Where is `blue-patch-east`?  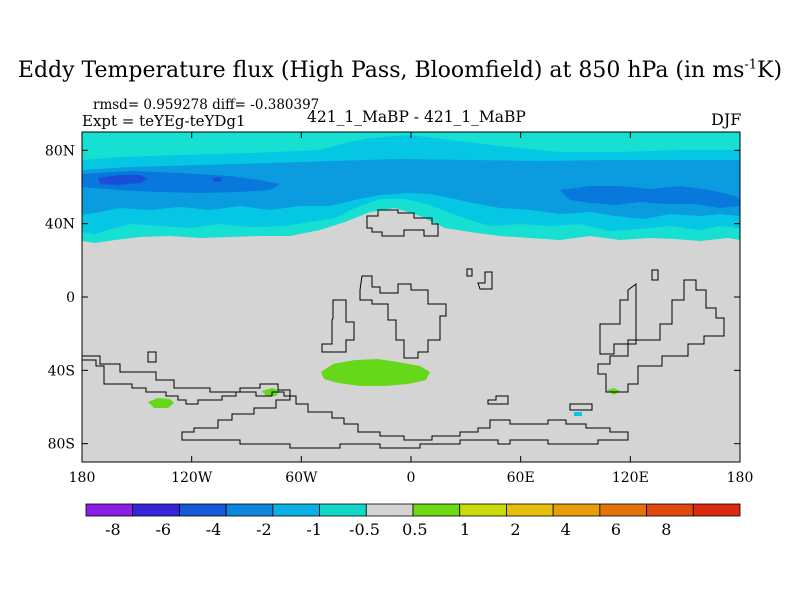 blue-patch-east is located at coordinates (650, 197).